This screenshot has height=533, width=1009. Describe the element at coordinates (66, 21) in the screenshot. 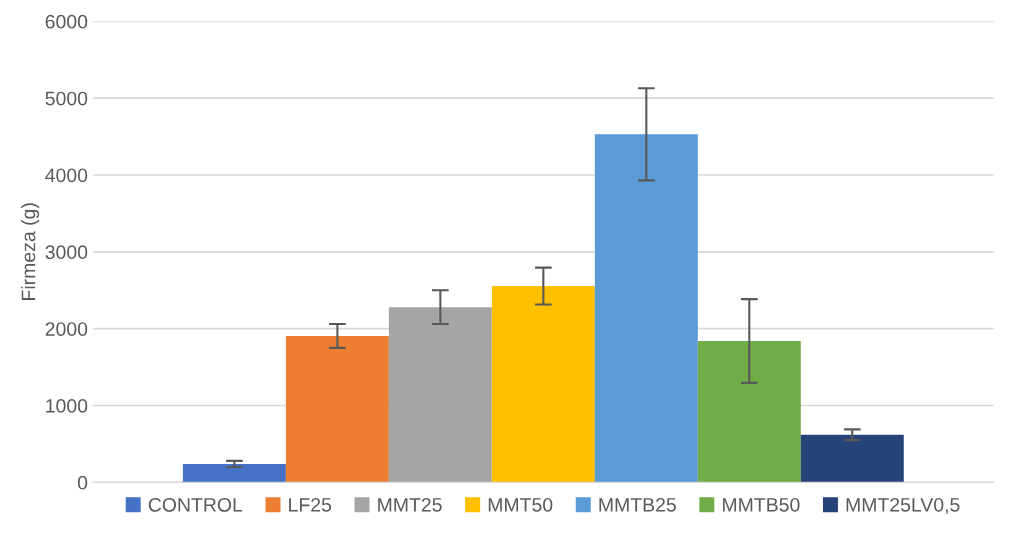

I see `y-tick-label: 6000` at that location.